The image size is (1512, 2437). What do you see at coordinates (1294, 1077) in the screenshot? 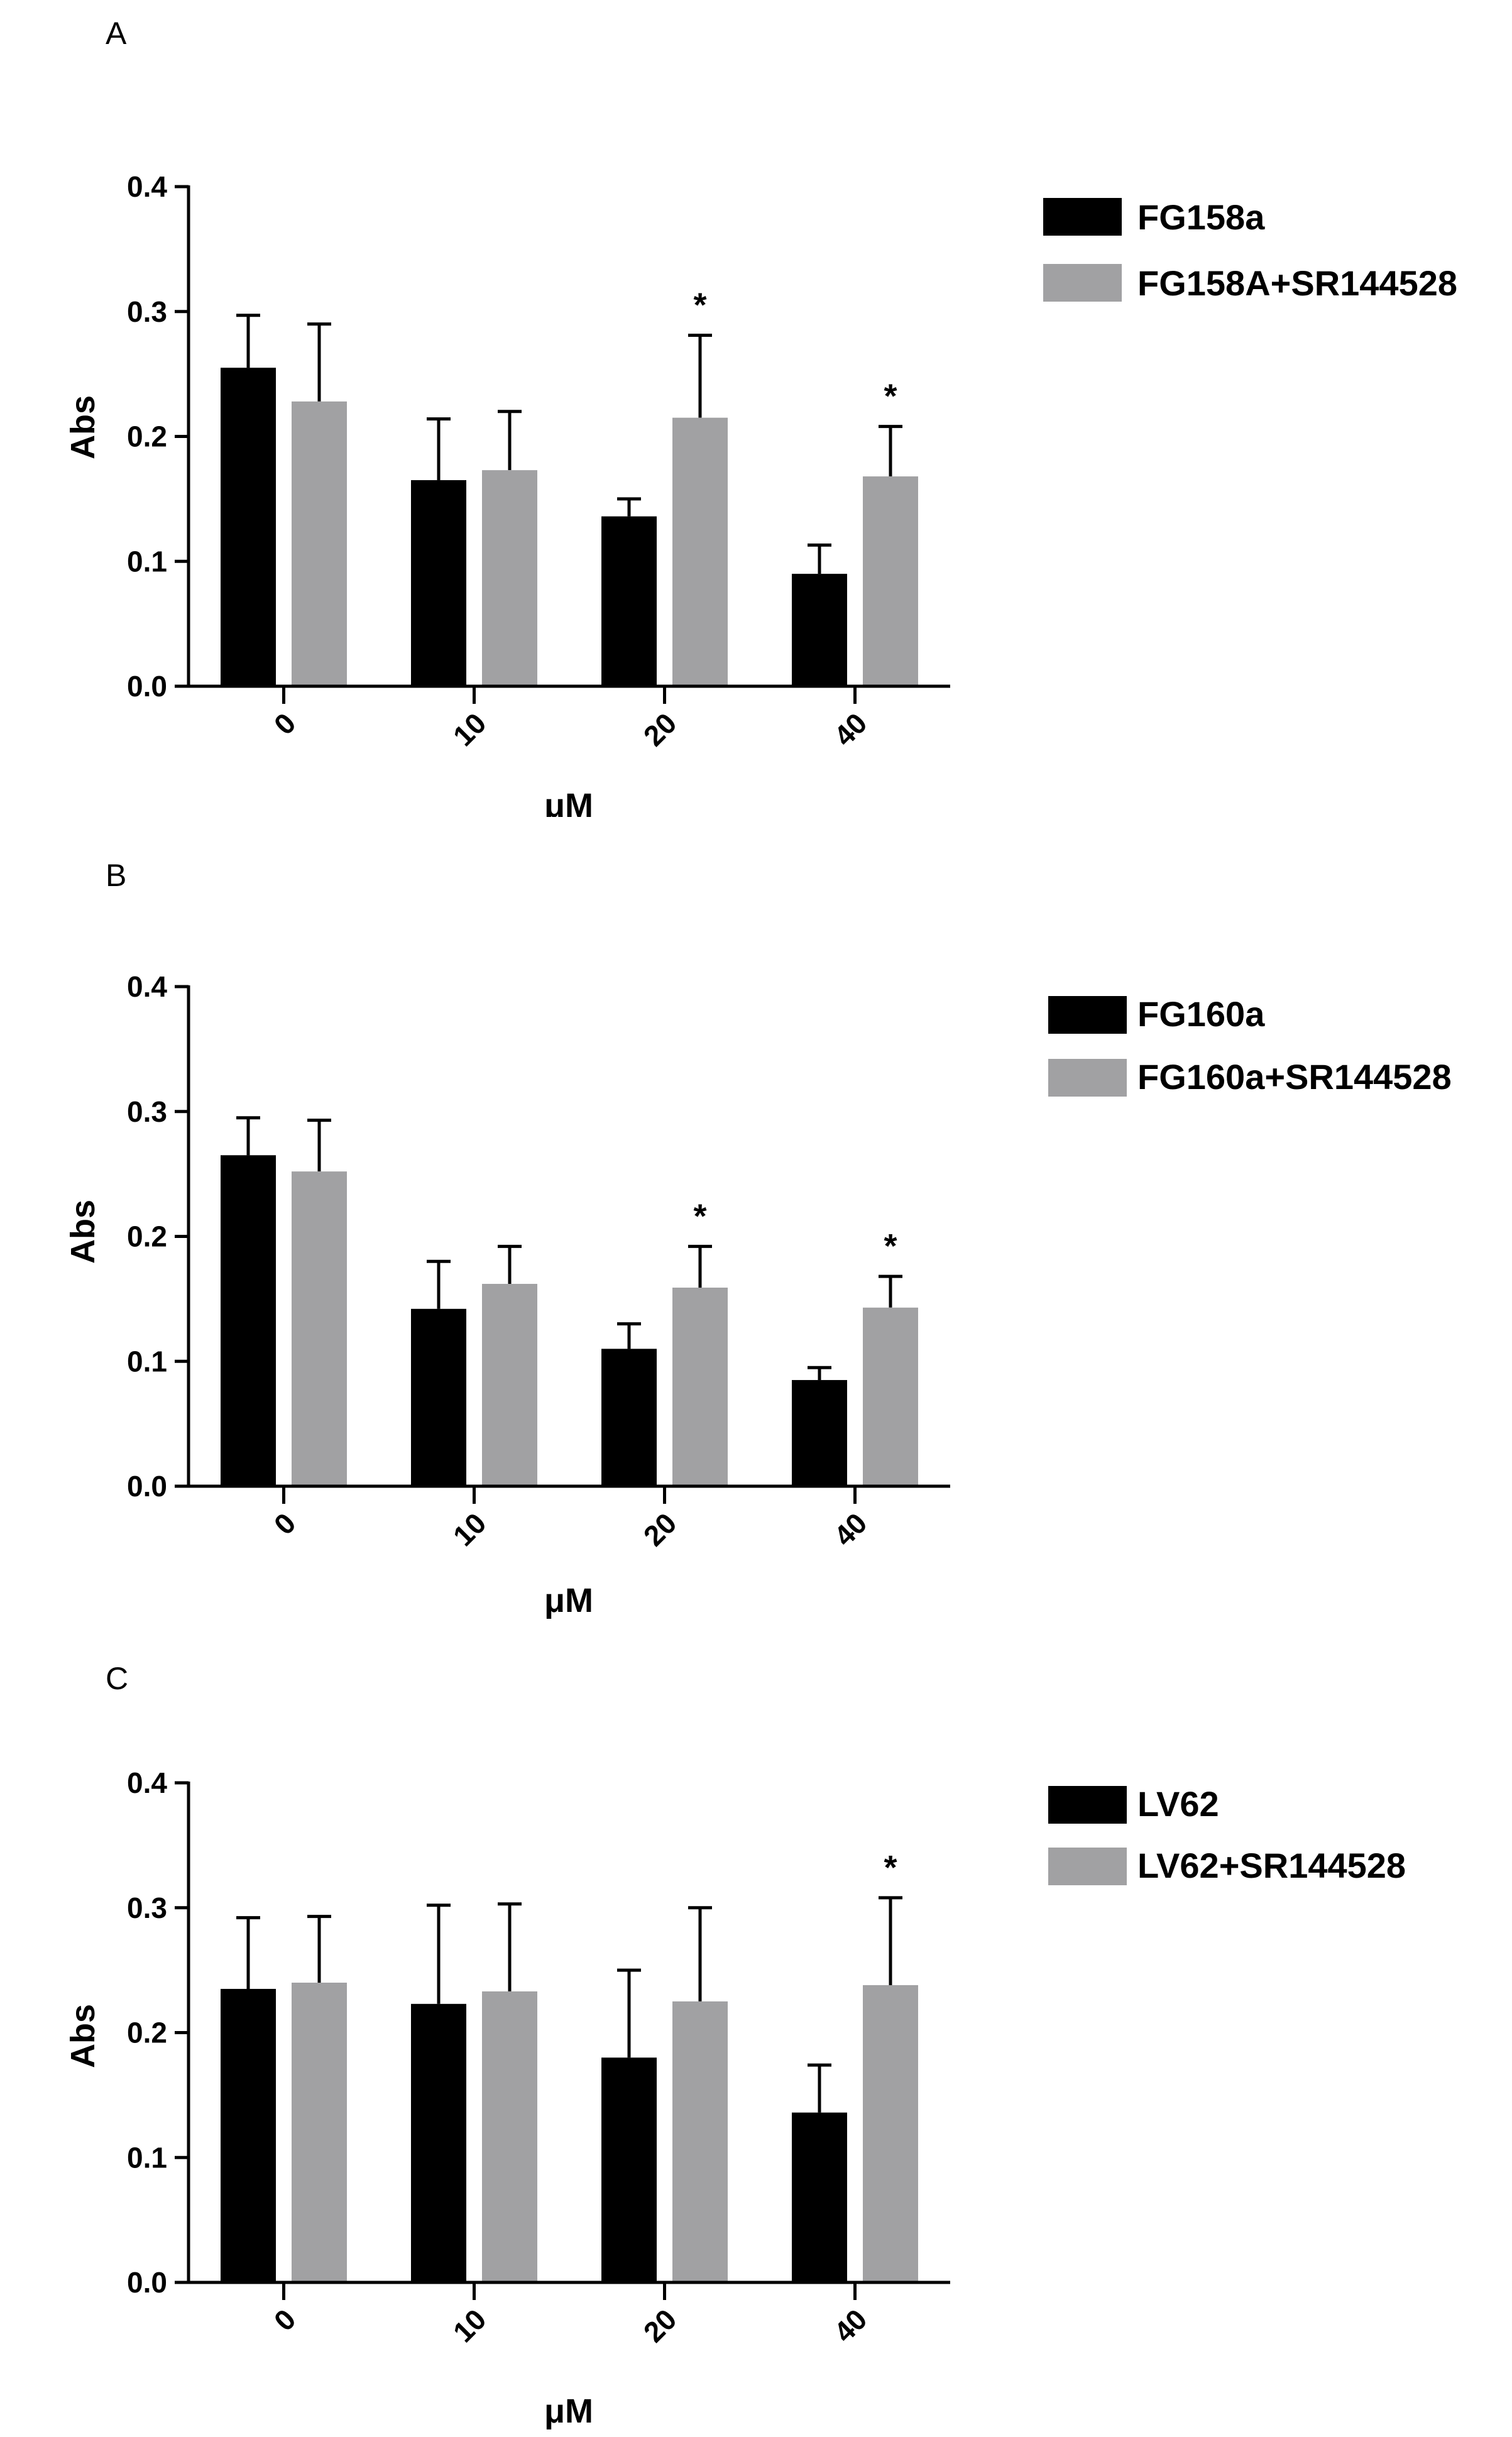
I see `legend-label-series-2: FG160a+SR144528` at bounding box center [1294, 1077].